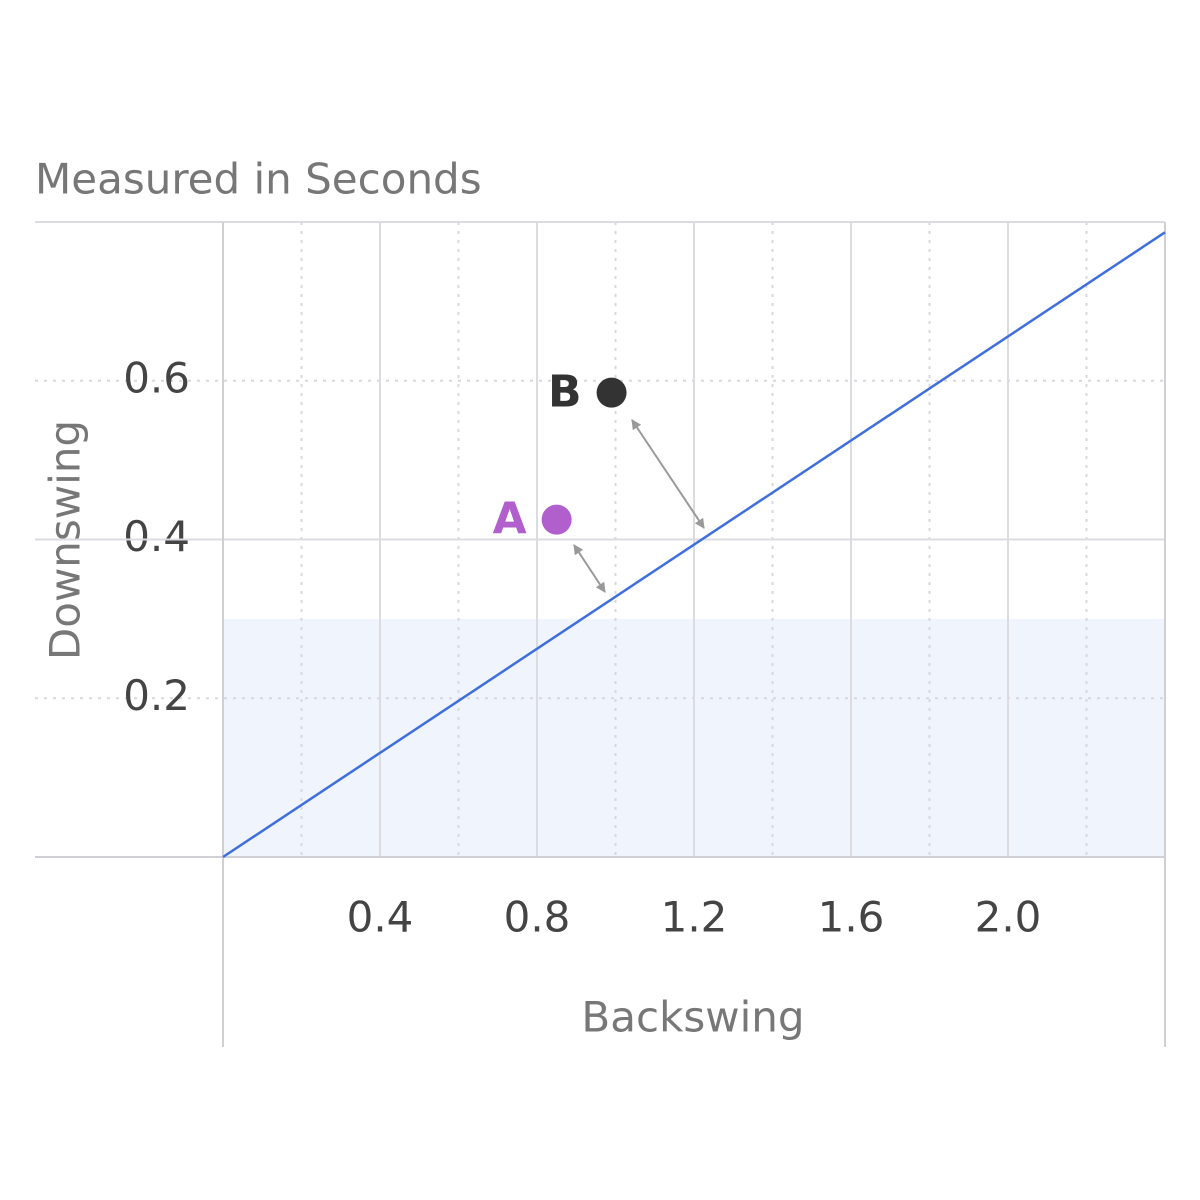 This screenshot has height=1200, width=1200. Describe the element at coordinates (694, 917) in the screenshot. I see `x-tick-label: 1.2` at that location.